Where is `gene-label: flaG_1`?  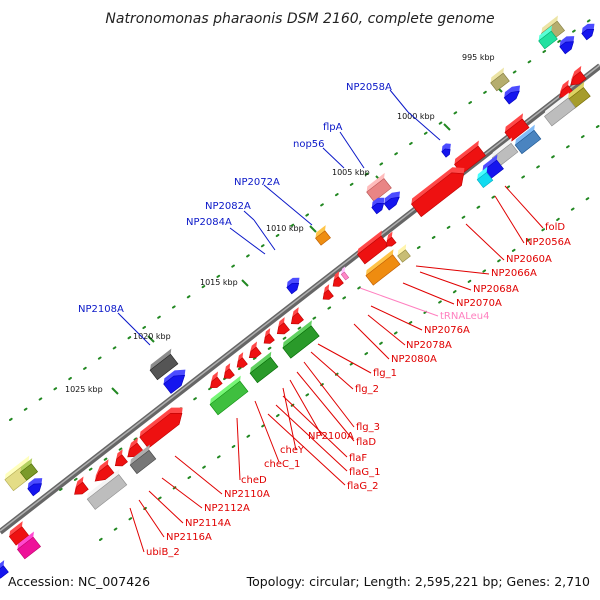 gene-label: flaG_1 is located at coordinates (365, 472).